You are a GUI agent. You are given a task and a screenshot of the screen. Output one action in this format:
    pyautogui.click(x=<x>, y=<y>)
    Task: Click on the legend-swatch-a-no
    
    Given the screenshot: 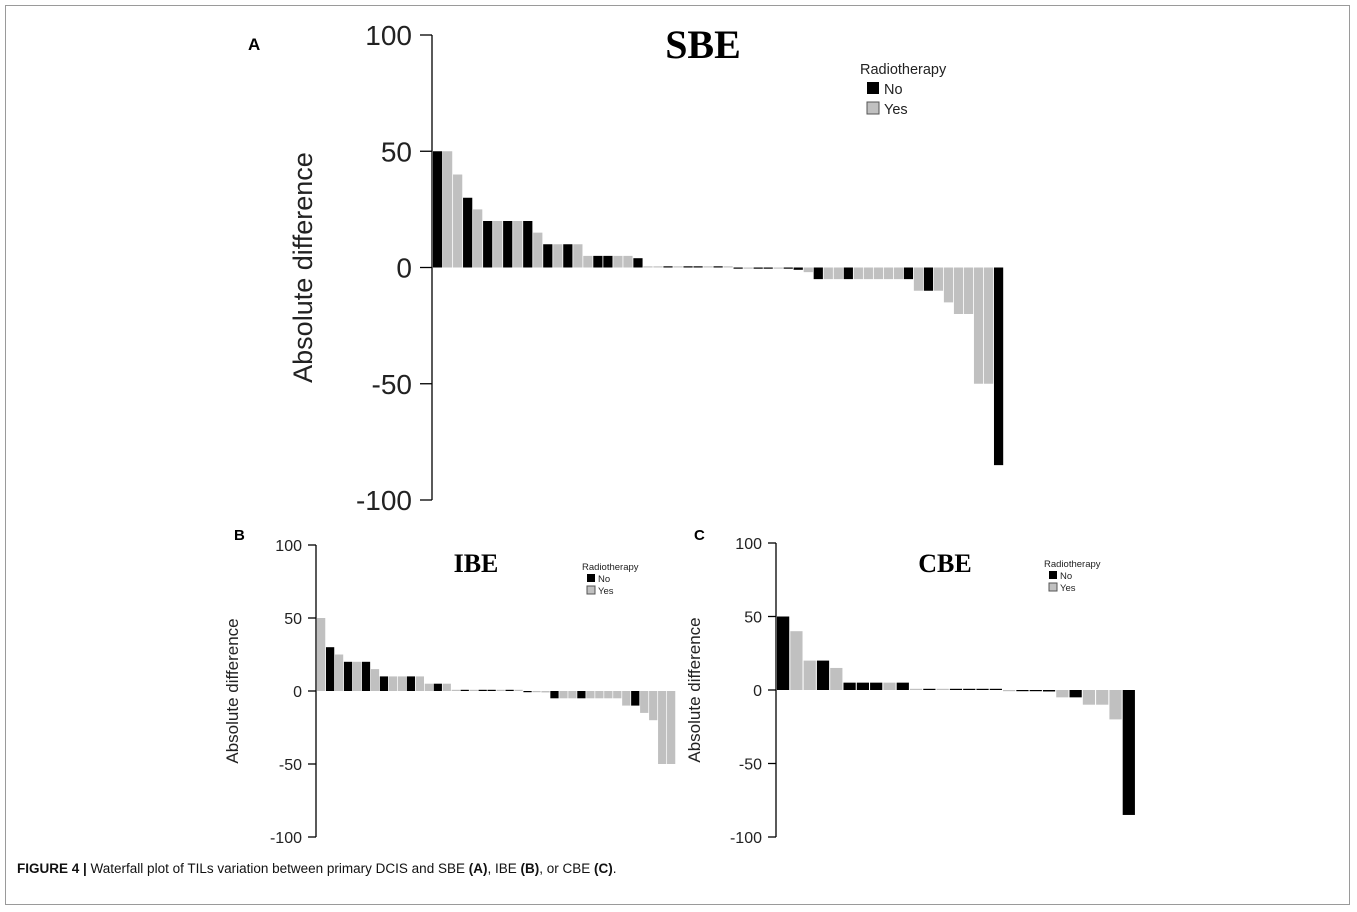 What is the action you would take?
    pyautogui.click(x=873, y=88)
    